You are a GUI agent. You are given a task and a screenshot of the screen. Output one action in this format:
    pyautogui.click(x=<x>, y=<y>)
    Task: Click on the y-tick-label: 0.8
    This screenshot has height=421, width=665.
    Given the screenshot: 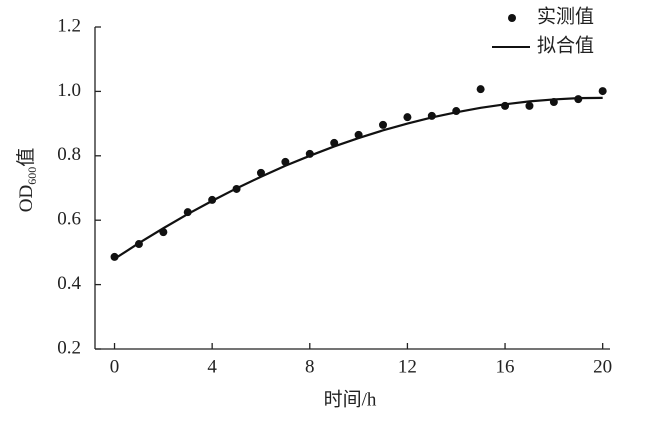 What is the action you would take?
    pyautogui.click(x=69, y=154)
    